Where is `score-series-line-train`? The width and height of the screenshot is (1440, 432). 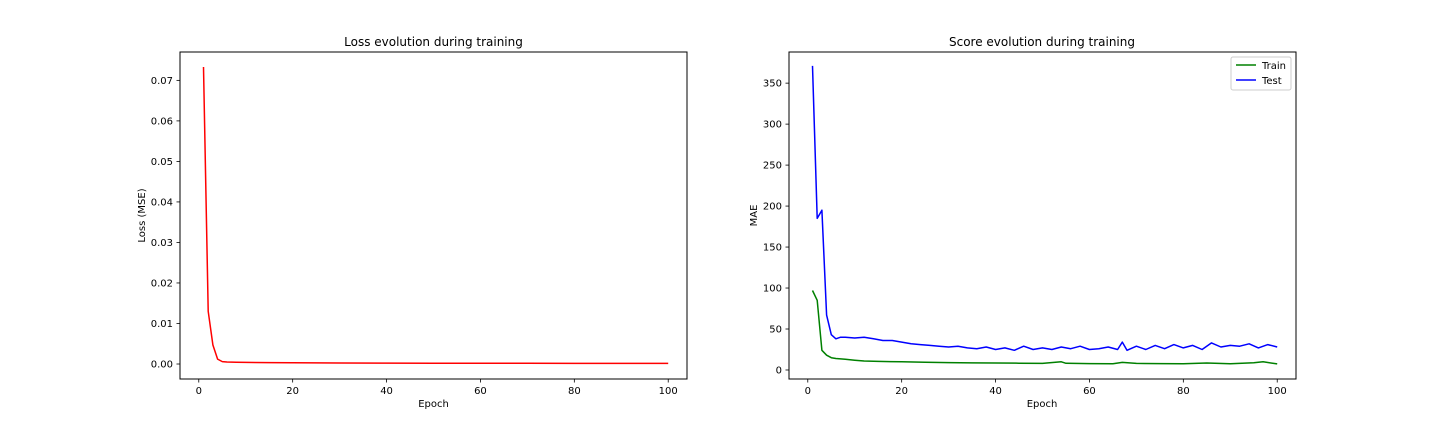 score-series-line-train is located at coordinates (1044, 327).